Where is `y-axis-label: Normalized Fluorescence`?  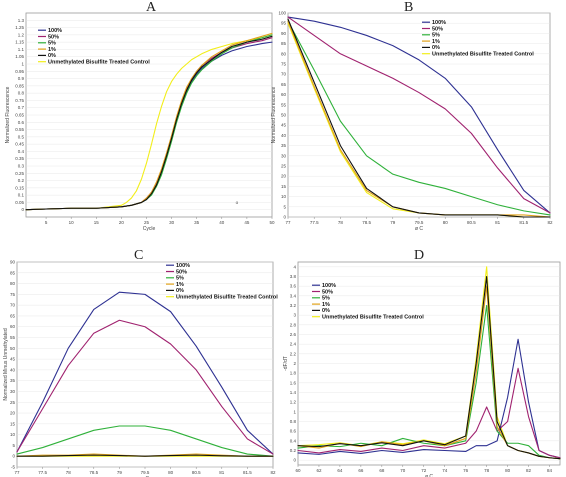 y-axis-label: Normalized Fluorescence is located at coordinates (8, 114).